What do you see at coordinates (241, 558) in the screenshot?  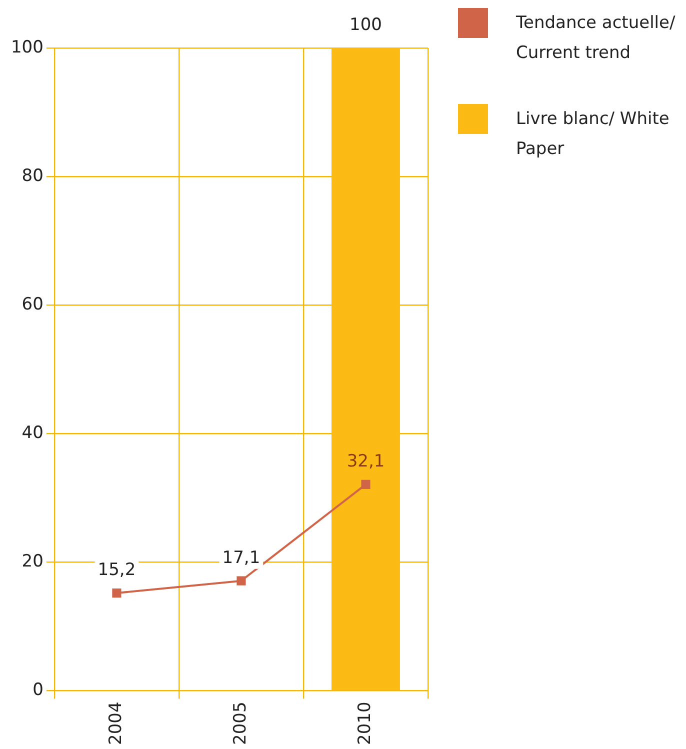 I see `data-label: 17,1` at bounding box center [241, 558].